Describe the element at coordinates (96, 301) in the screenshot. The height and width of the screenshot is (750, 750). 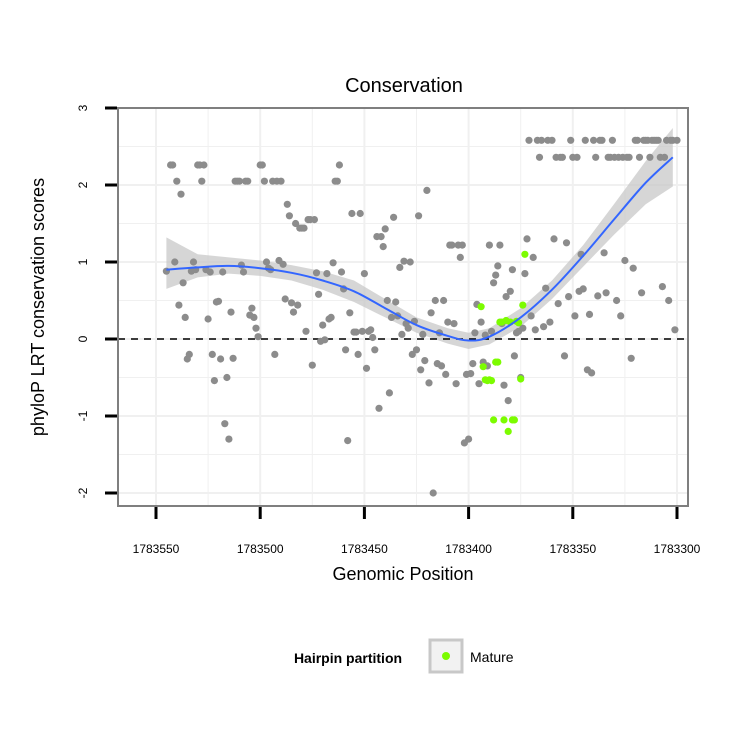
I see `y-axis: -2 -1 0 1 2 3` at that location.